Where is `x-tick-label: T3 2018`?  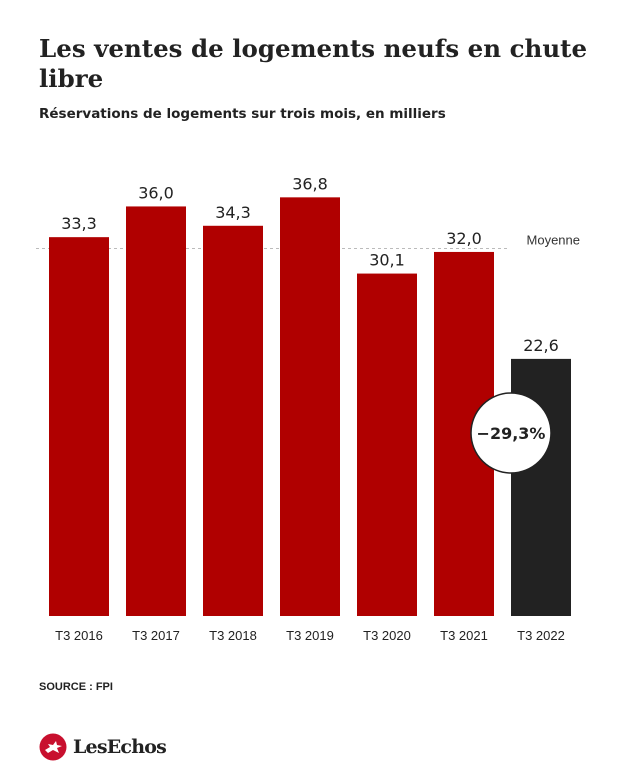
x-tick-label: T3 2018 is located at coordinates (233, 635).